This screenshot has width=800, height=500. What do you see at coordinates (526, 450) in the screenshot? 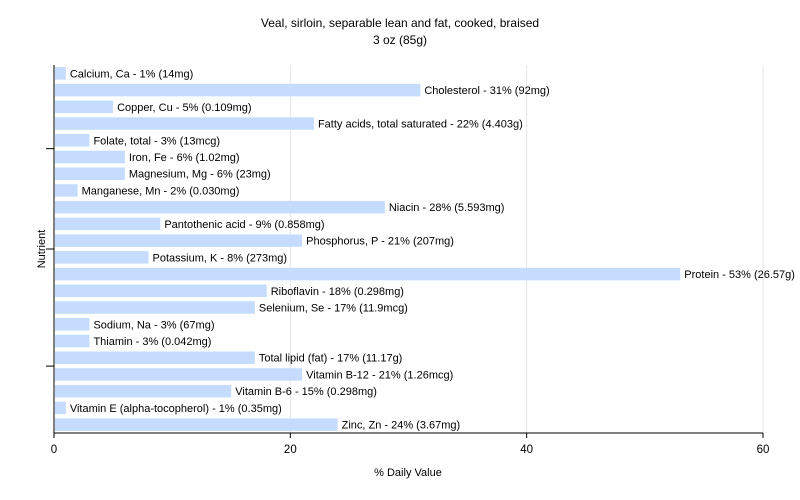
I see `x-tick-label: 40` at bounding box center [526, 450].